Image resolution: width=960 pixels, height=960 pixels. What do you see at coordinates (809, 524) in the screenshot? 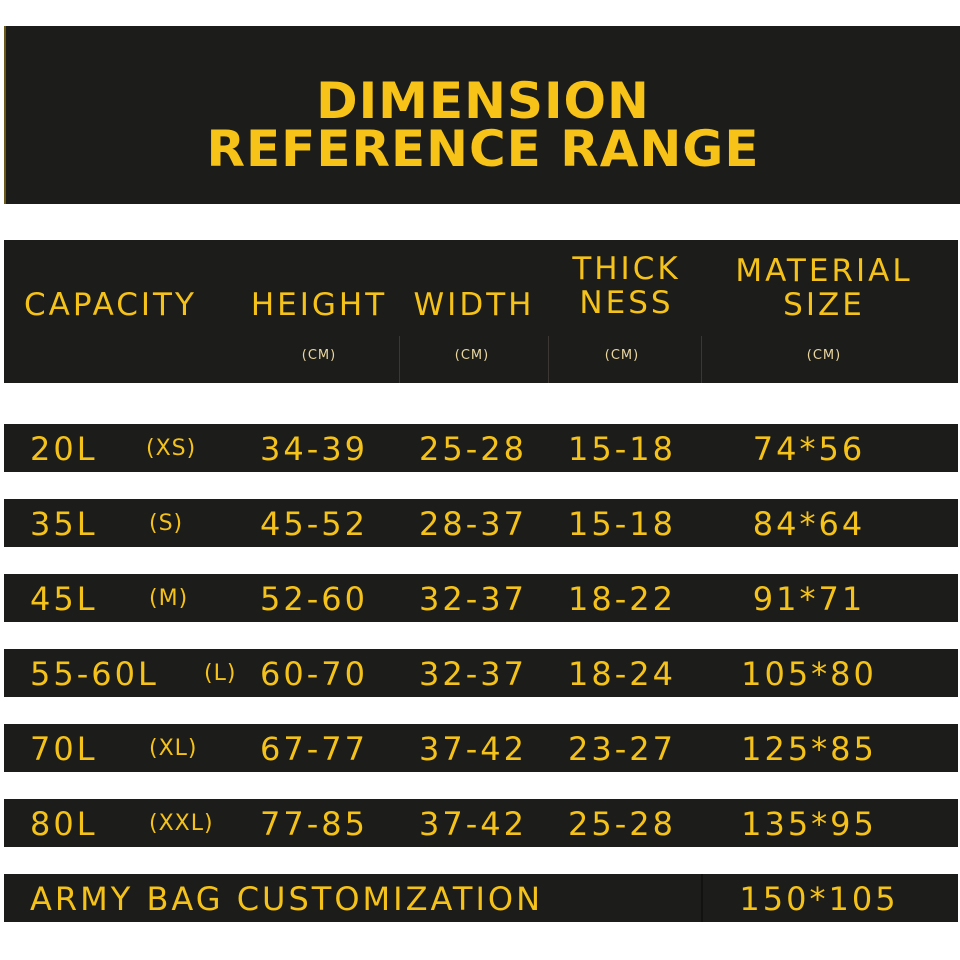
I see `row-material: 84*64` at bounding box center [809, 524].